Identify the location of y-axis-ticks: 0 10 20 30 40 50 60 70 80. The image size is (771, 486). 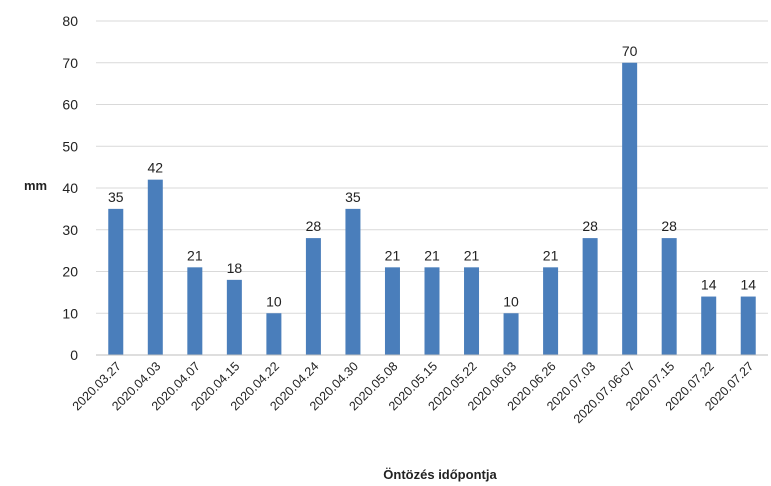
(70, 188).